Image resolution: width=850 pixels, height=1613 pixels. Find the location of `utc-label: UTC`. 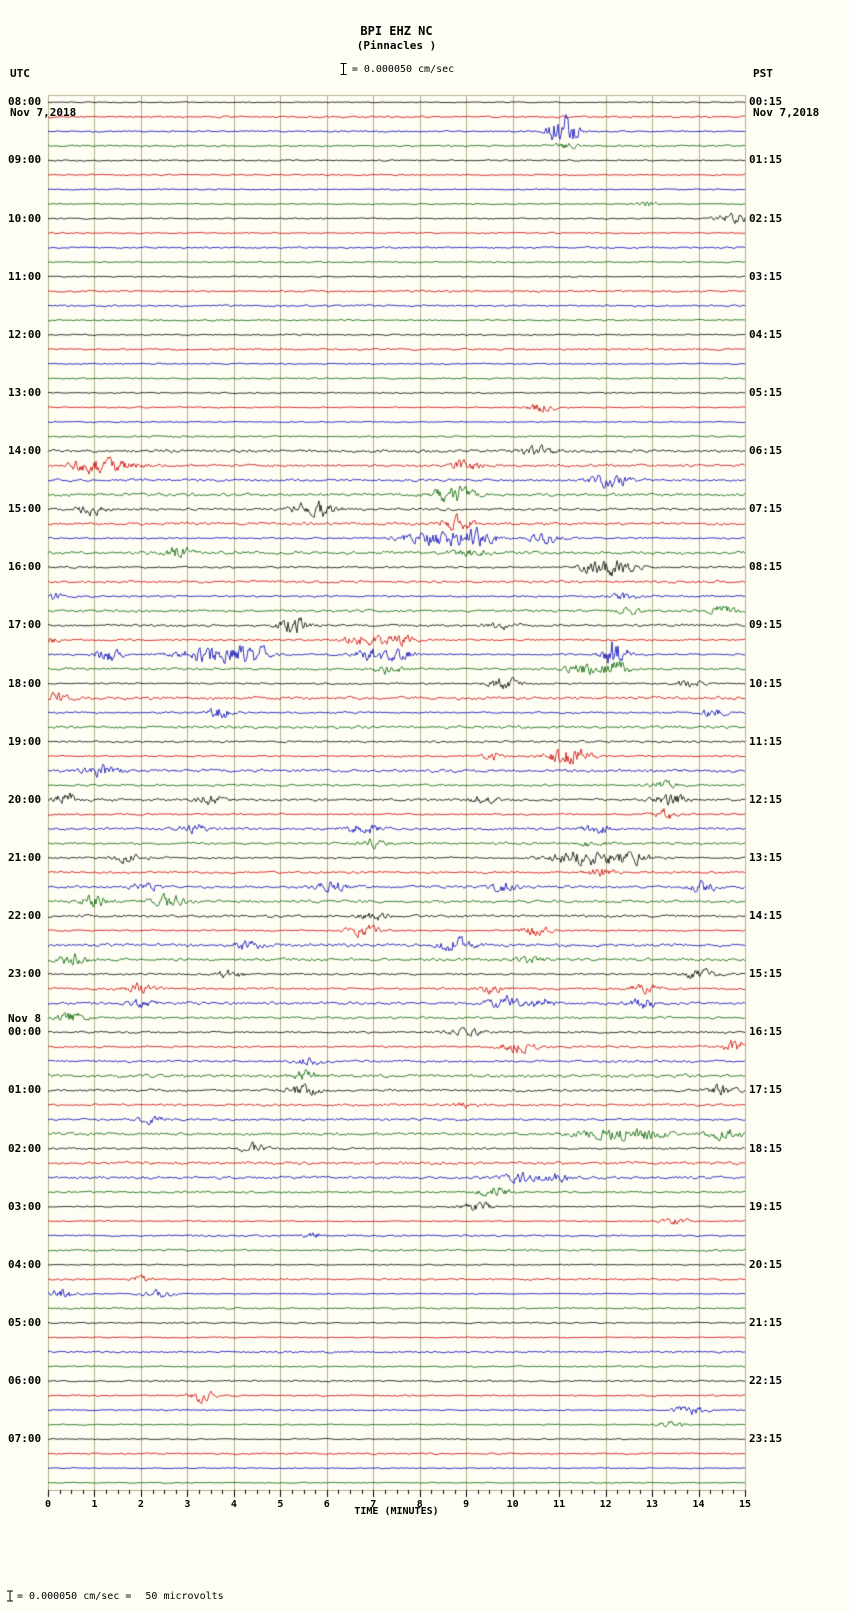

utc-label: UTC is located at coordinates (20, 73).